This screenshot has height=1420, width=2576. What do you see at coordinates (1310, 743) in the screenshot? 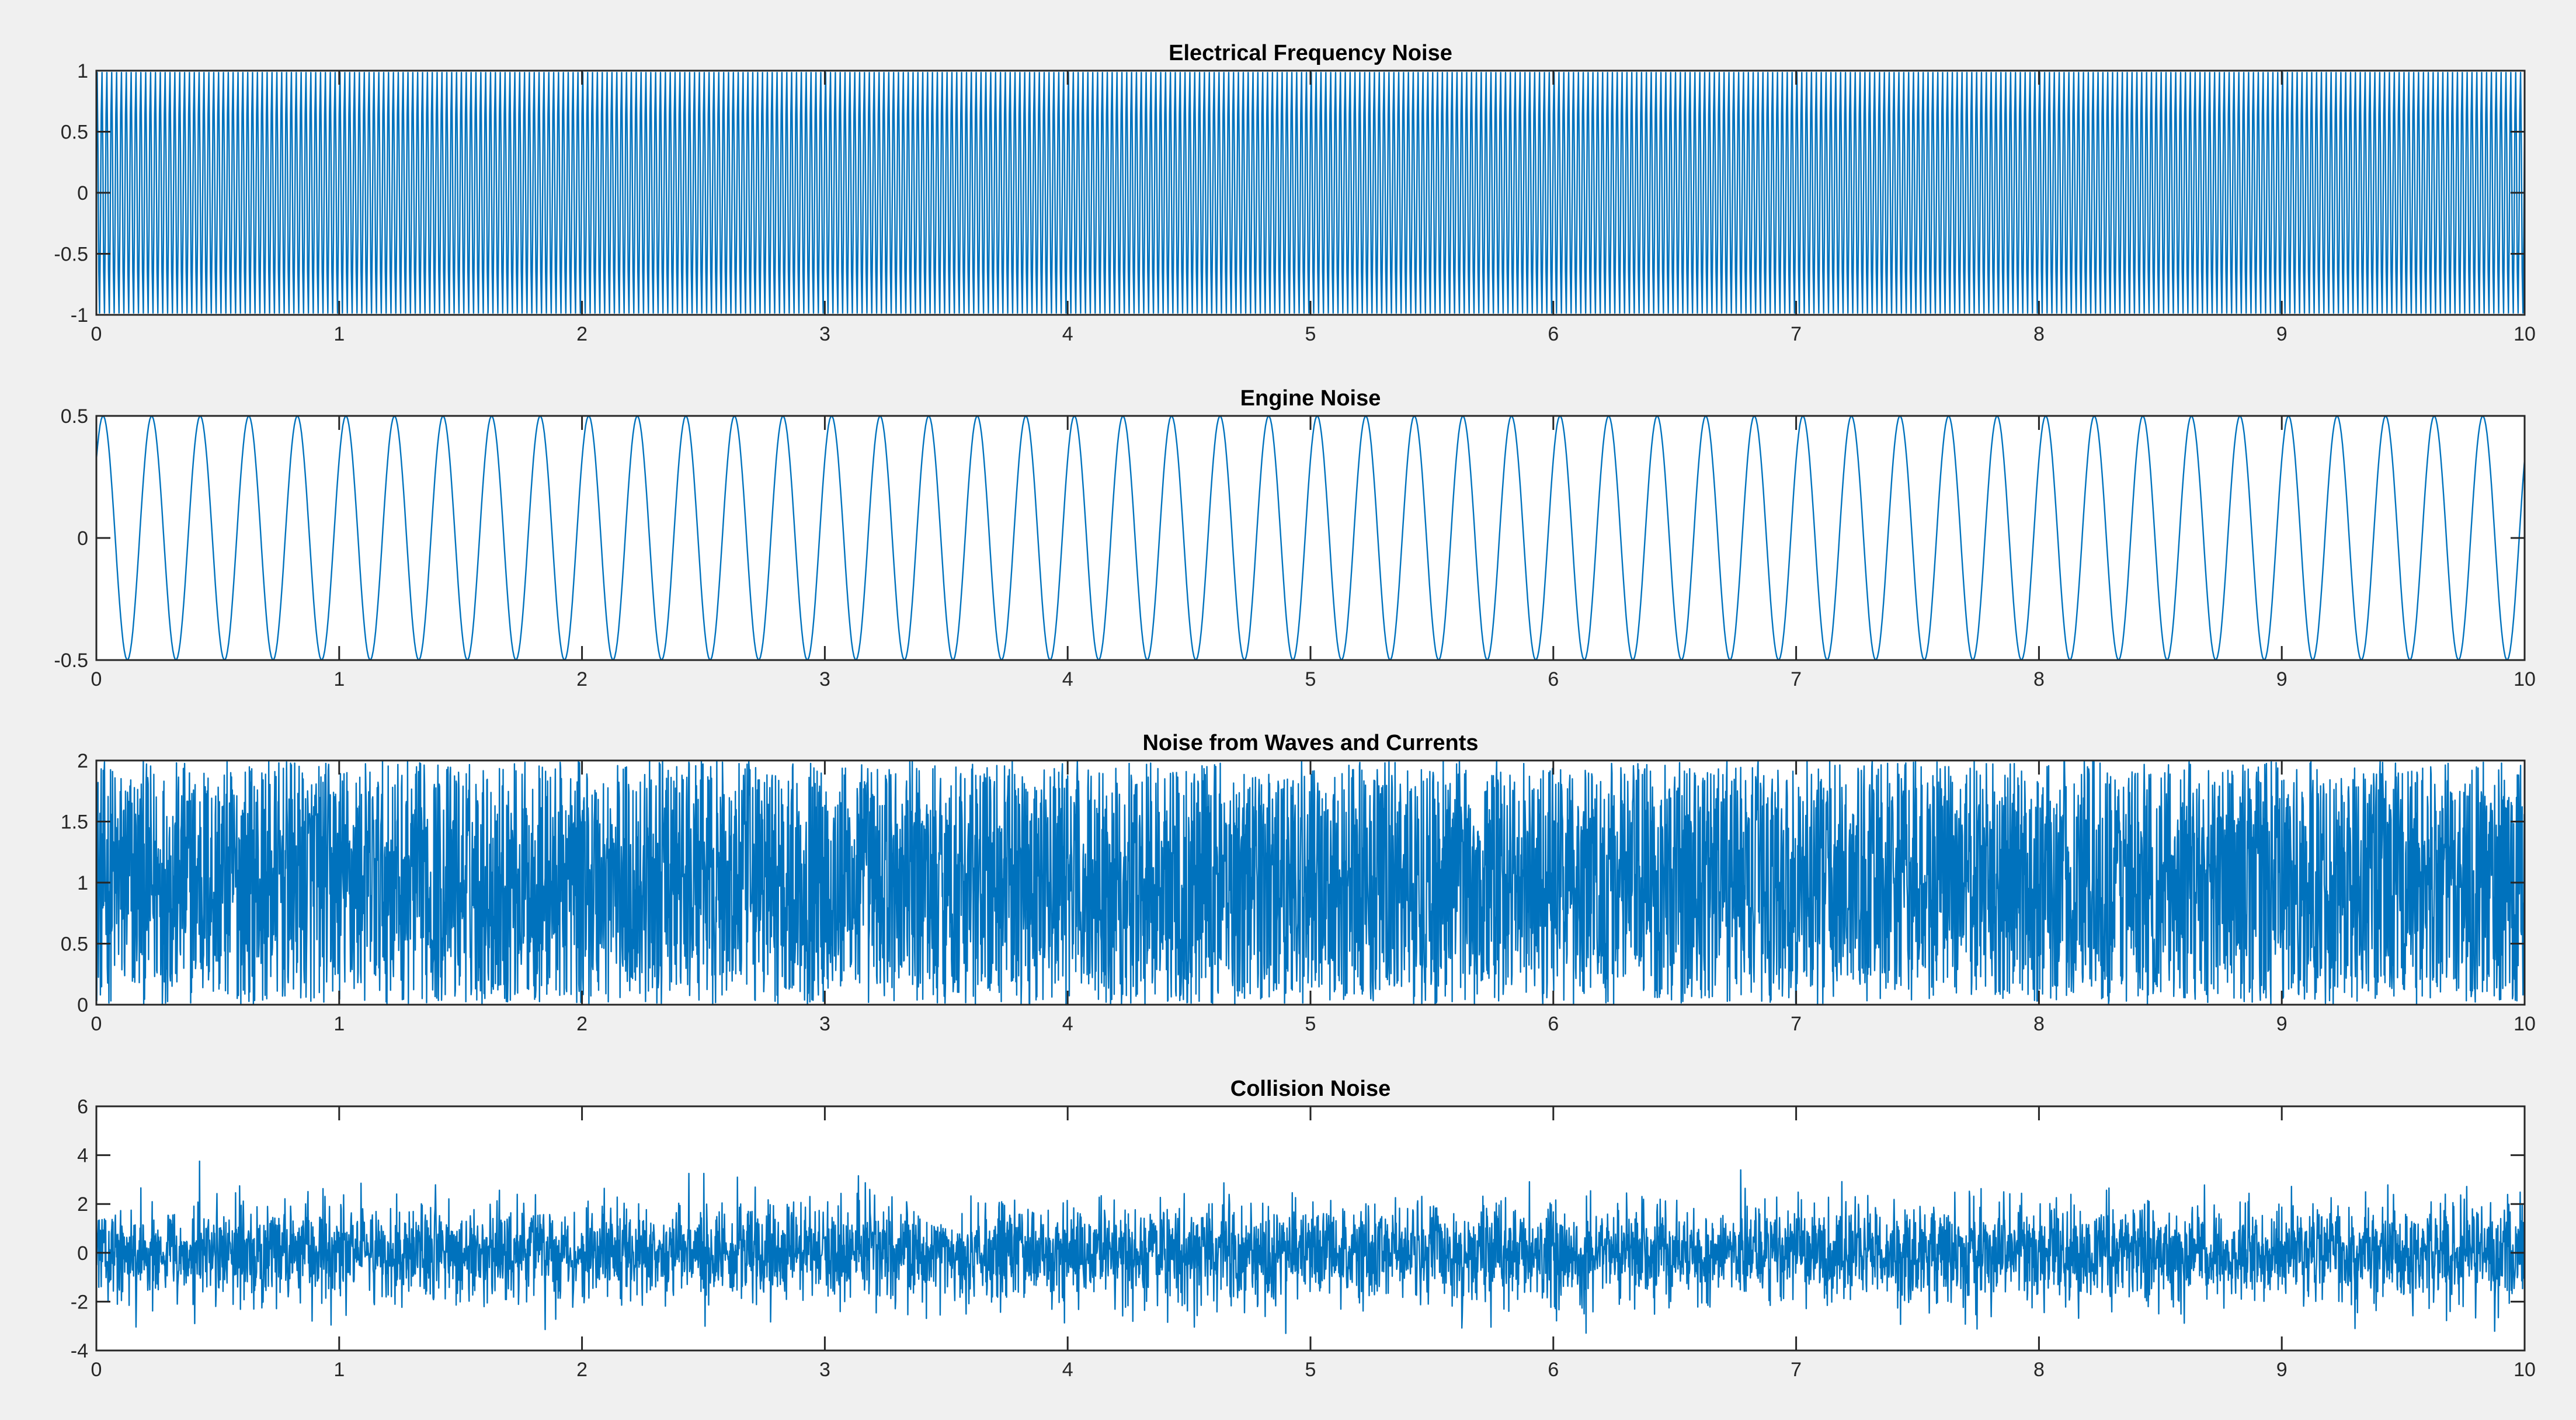
I see `subplot-title: Noise from Waves and Currents` at bounding box center [1310, 743].